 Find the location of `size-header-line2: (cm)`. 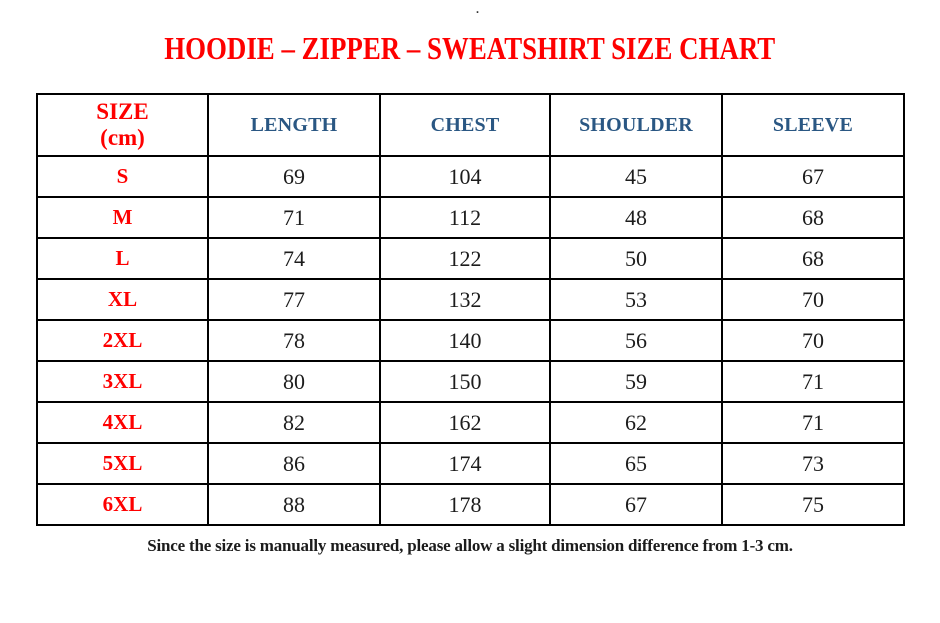

size-header-line2: (cm) is located at coordinates (122, 137).